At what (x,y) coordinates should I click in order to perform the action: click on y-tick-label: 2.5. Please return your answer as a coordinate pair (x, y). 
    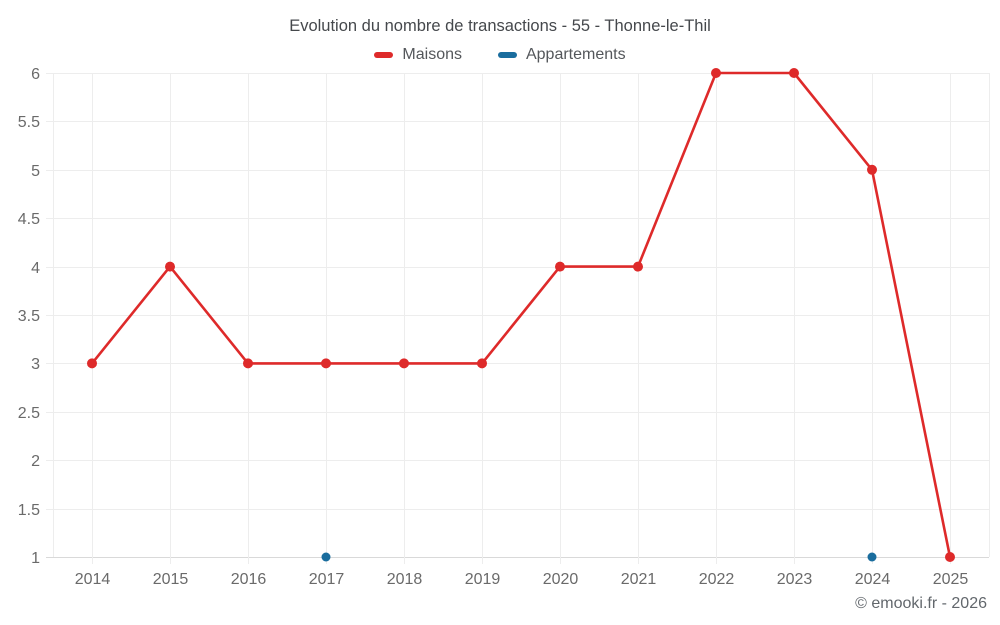
    Looking at the image, I should click on (29, 413).